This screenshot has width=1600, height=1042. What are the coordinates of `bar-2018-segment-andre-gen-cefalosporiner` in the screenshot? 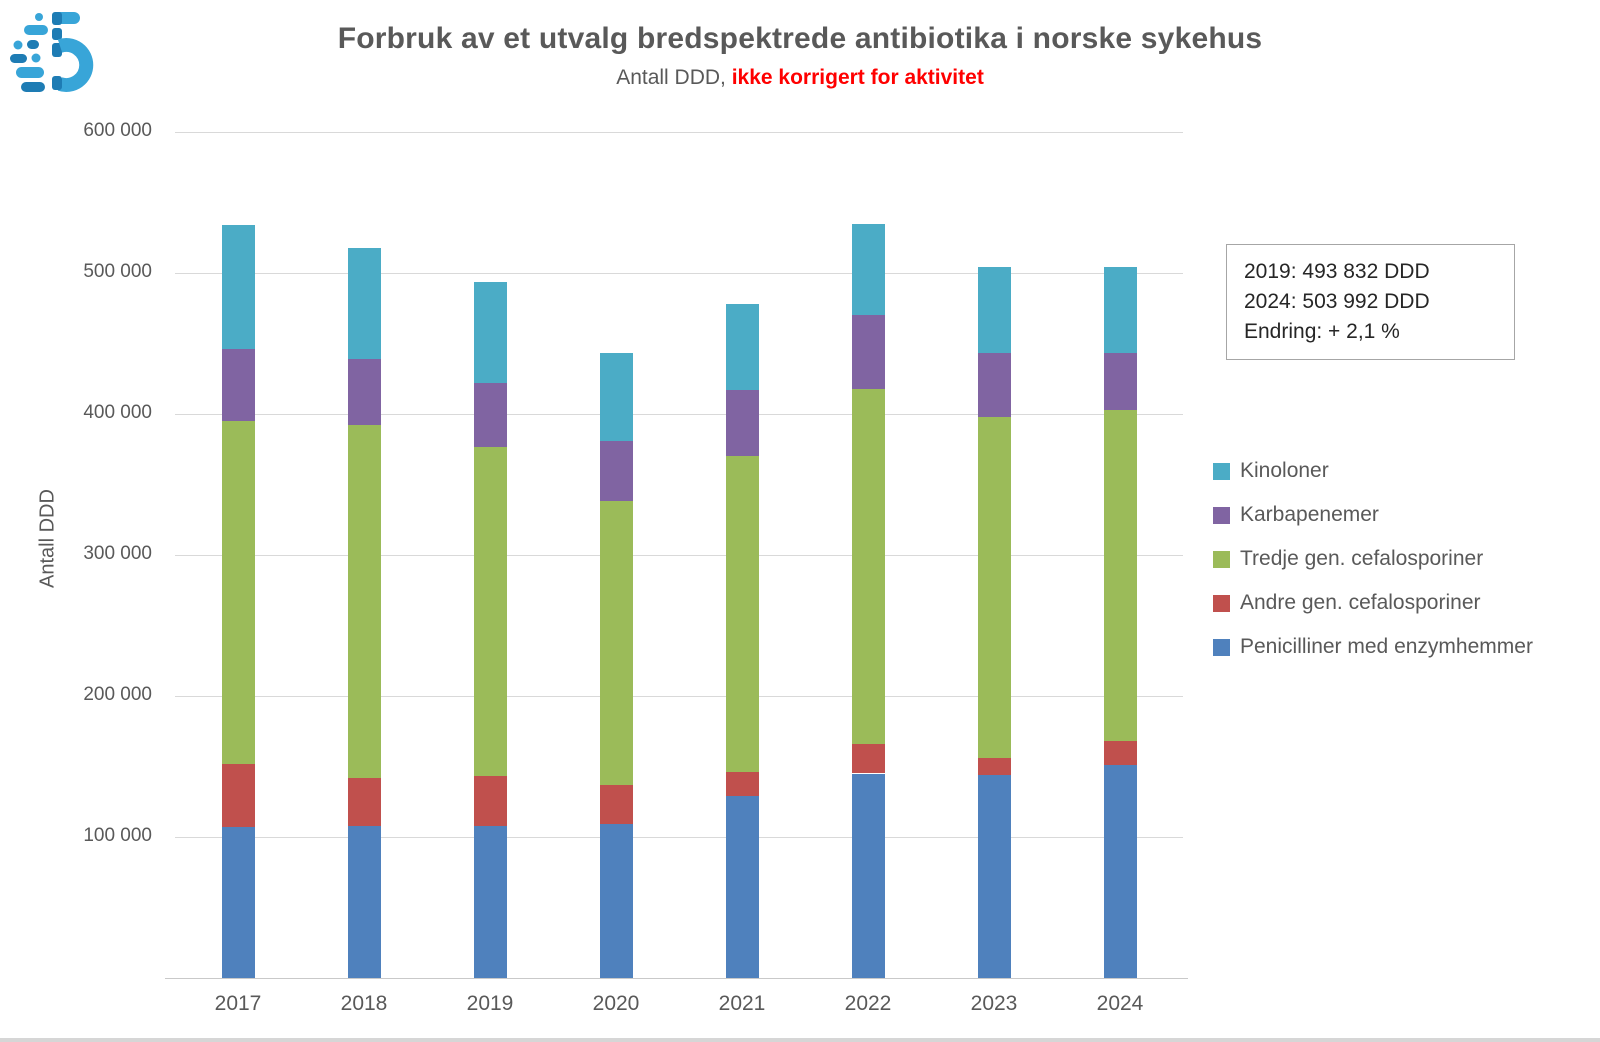 It's located at (364, 801).